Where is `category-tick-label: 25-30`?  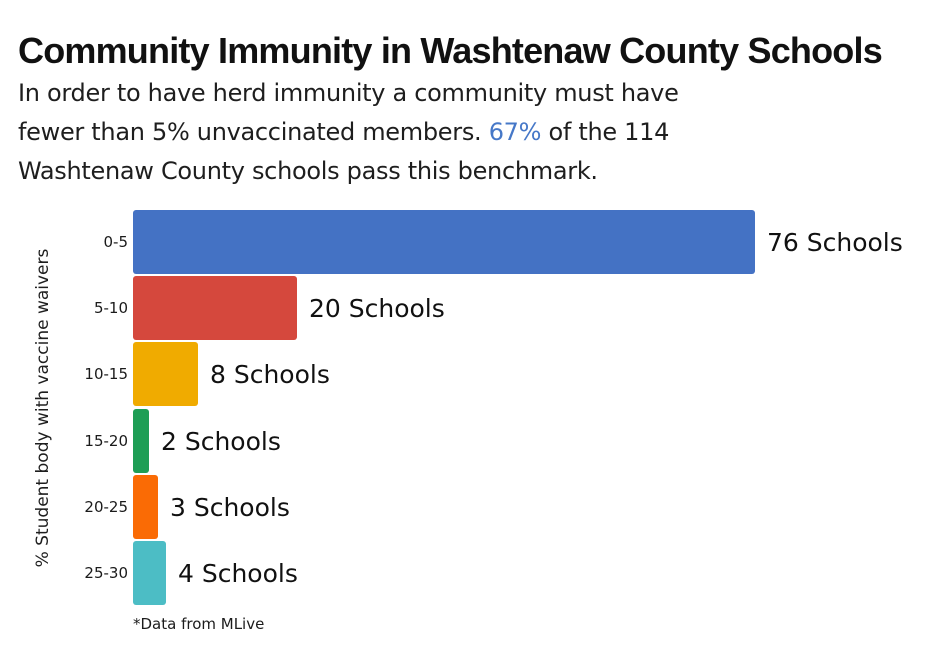 category-tick-label: 25-30 is located at coordinates (106, 573).